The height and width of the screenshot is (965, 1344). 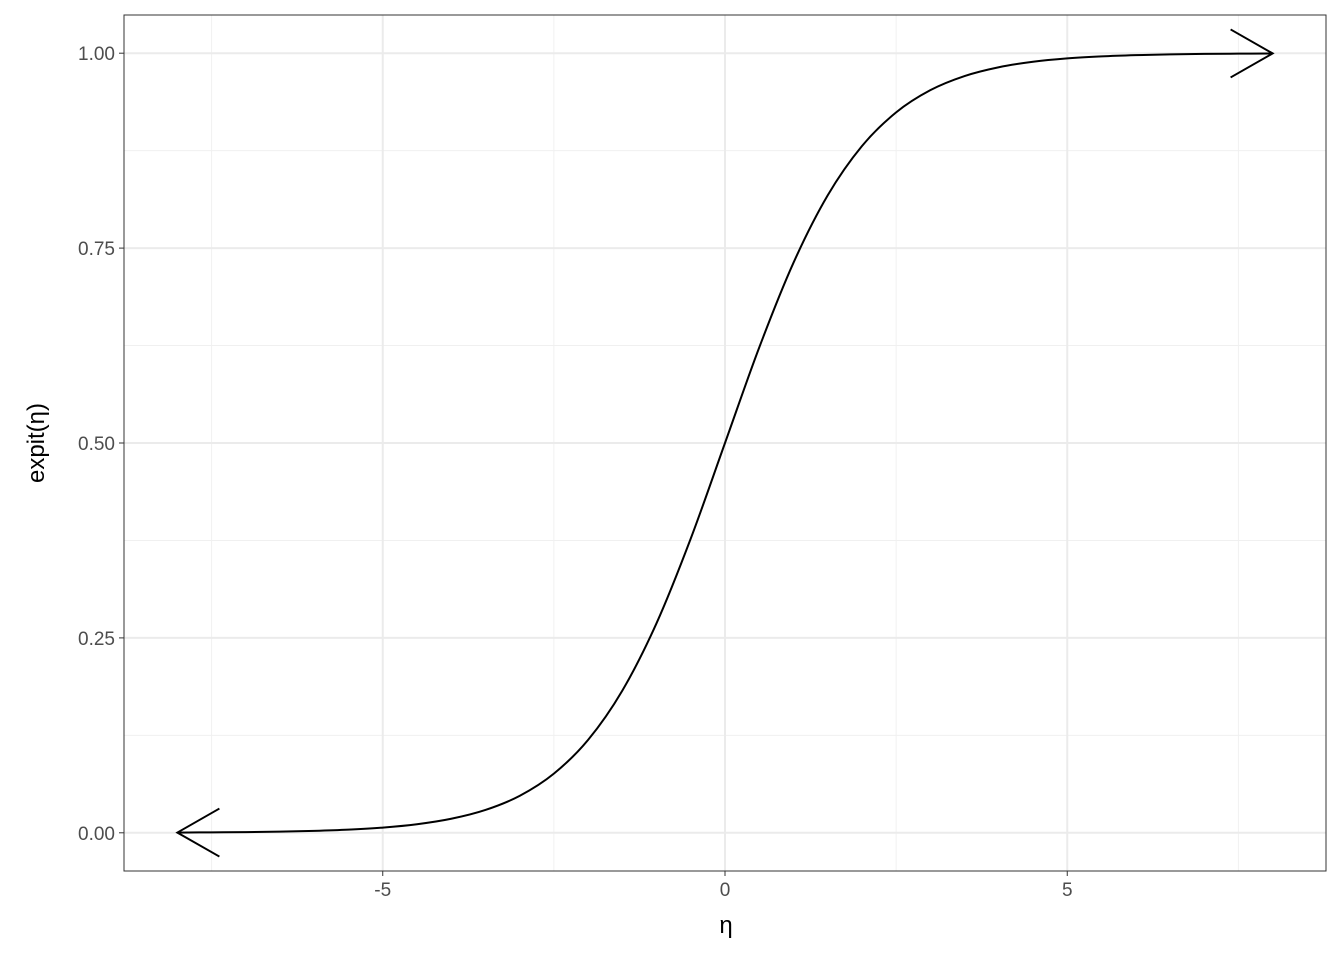 What do you see at coordinates (96, 444) in the screenshot?
I see `y-tick-label: 0.50` at bounding box center [96, 444].